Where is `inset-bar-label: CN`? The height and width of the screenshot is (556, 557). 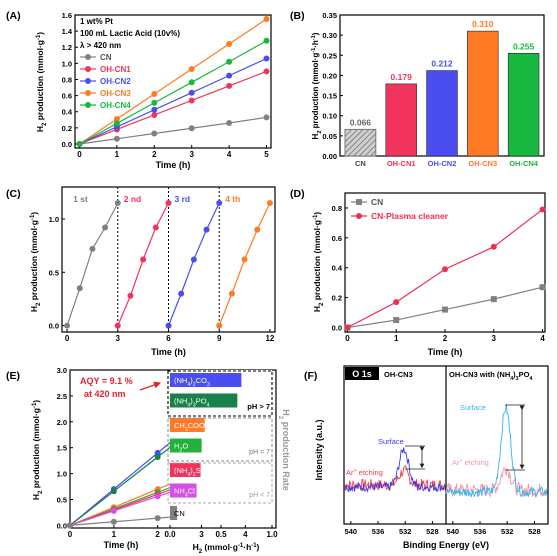 inset-bar-label: CN is located at coordinates (179, 513).